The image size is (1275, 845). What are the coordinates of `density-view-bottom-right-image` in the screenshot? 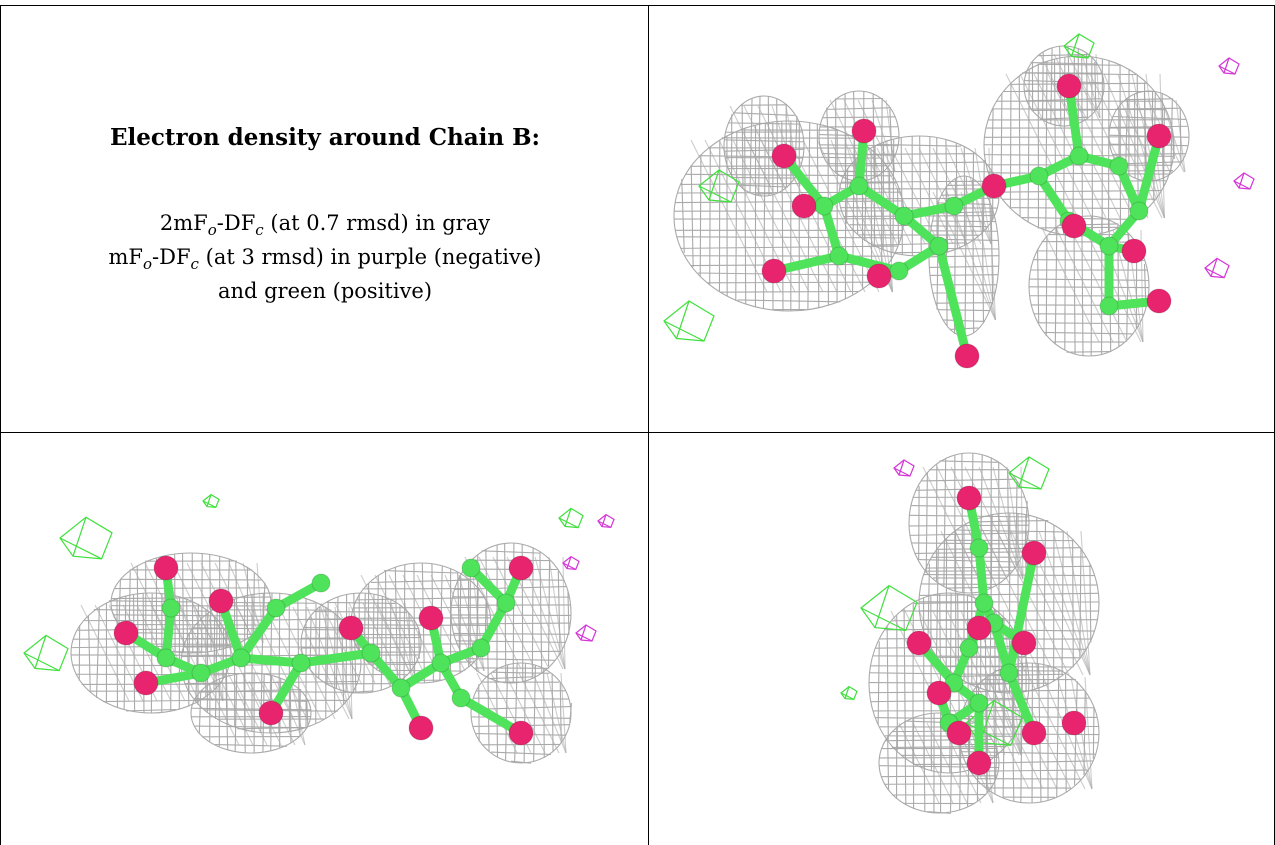 It's located at (970, 633).